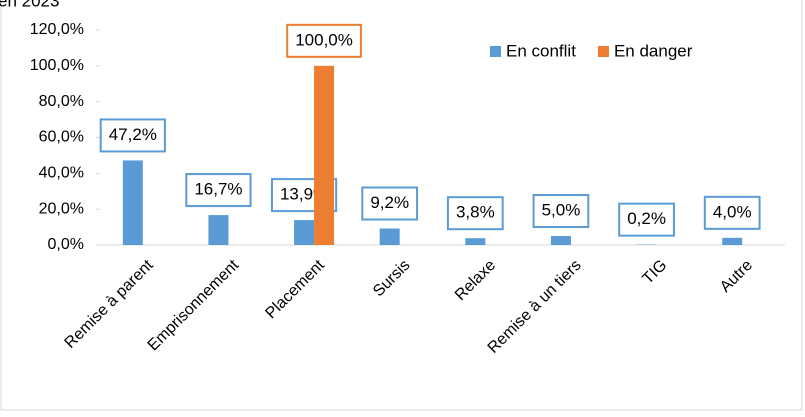  I want to click on data-label: 5,0%, so click(561, 210).